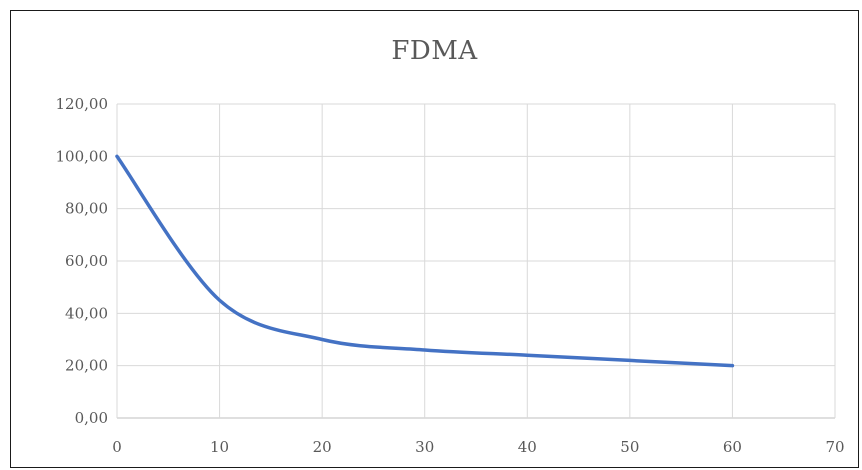  I want to click on x-tick-label: 50, so click(629, 447).